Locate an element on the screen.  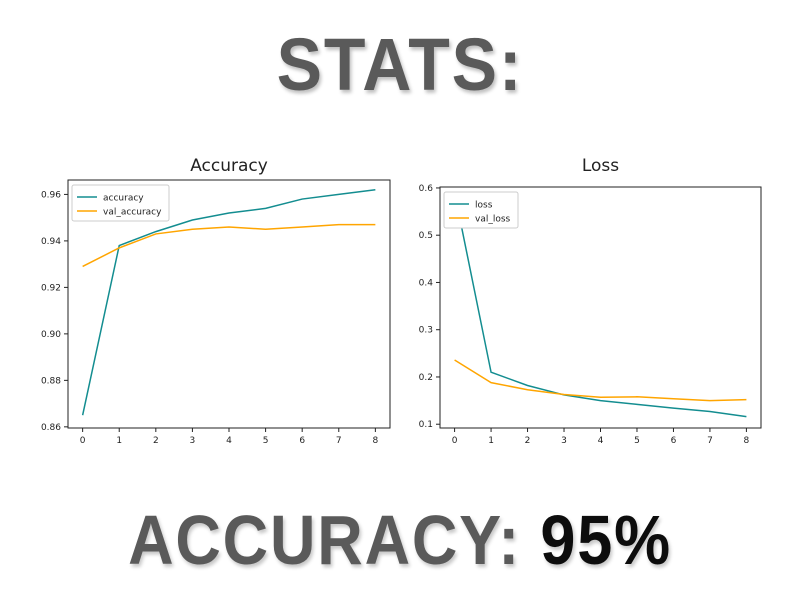
y-tick-label: 0.92 is located at coordinates (51, 288).